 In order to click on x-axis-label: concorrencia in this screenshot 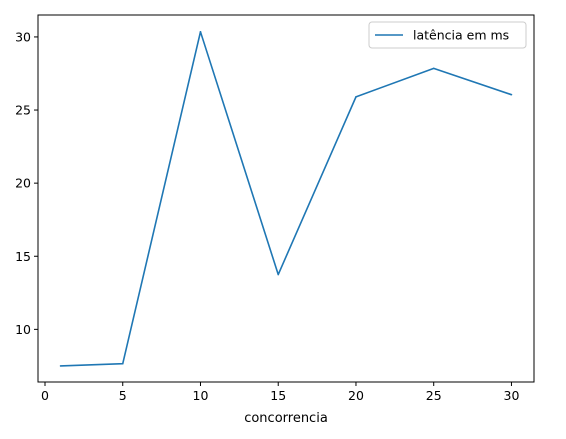, I will do `click(286, 418)`.